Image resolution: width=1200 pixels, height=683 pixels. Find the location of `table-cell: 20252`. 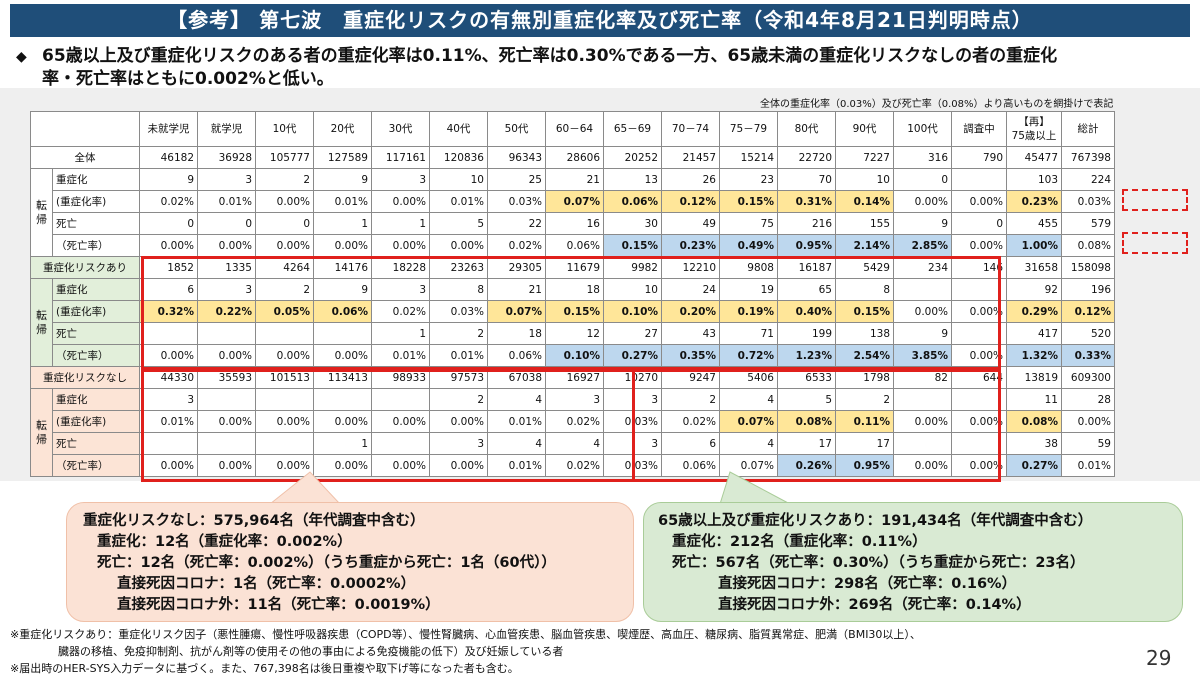

table-cell: 20252 is located at coordinates (632, 157).